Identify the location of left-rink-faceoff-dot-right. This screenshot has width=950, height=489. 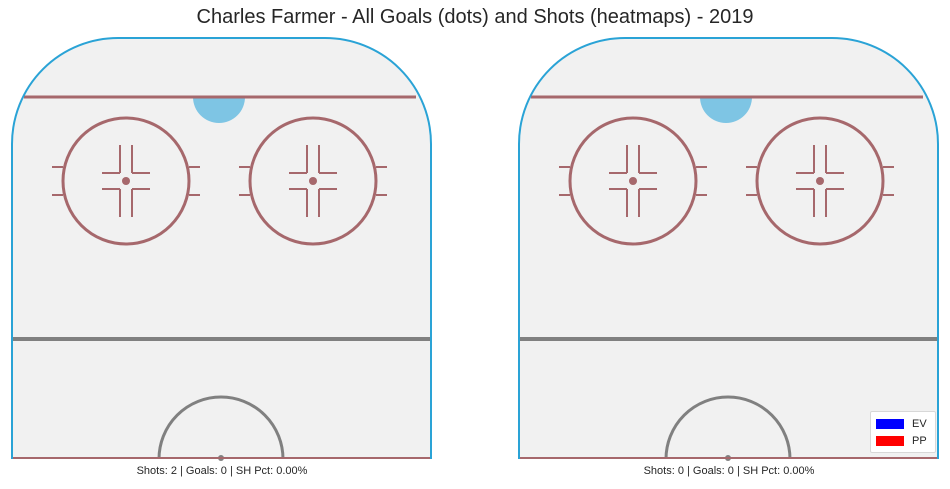
(313, 181).